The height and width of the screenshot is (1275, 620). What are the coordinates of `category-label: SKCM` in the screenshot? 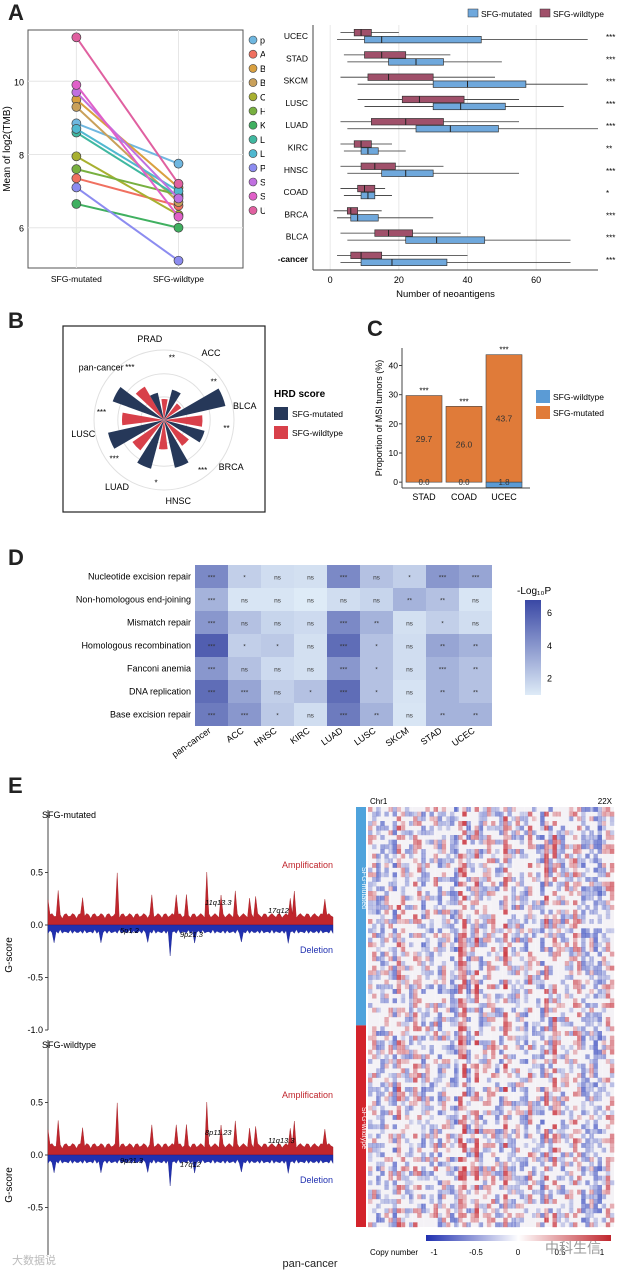 It's located at (295, 81).